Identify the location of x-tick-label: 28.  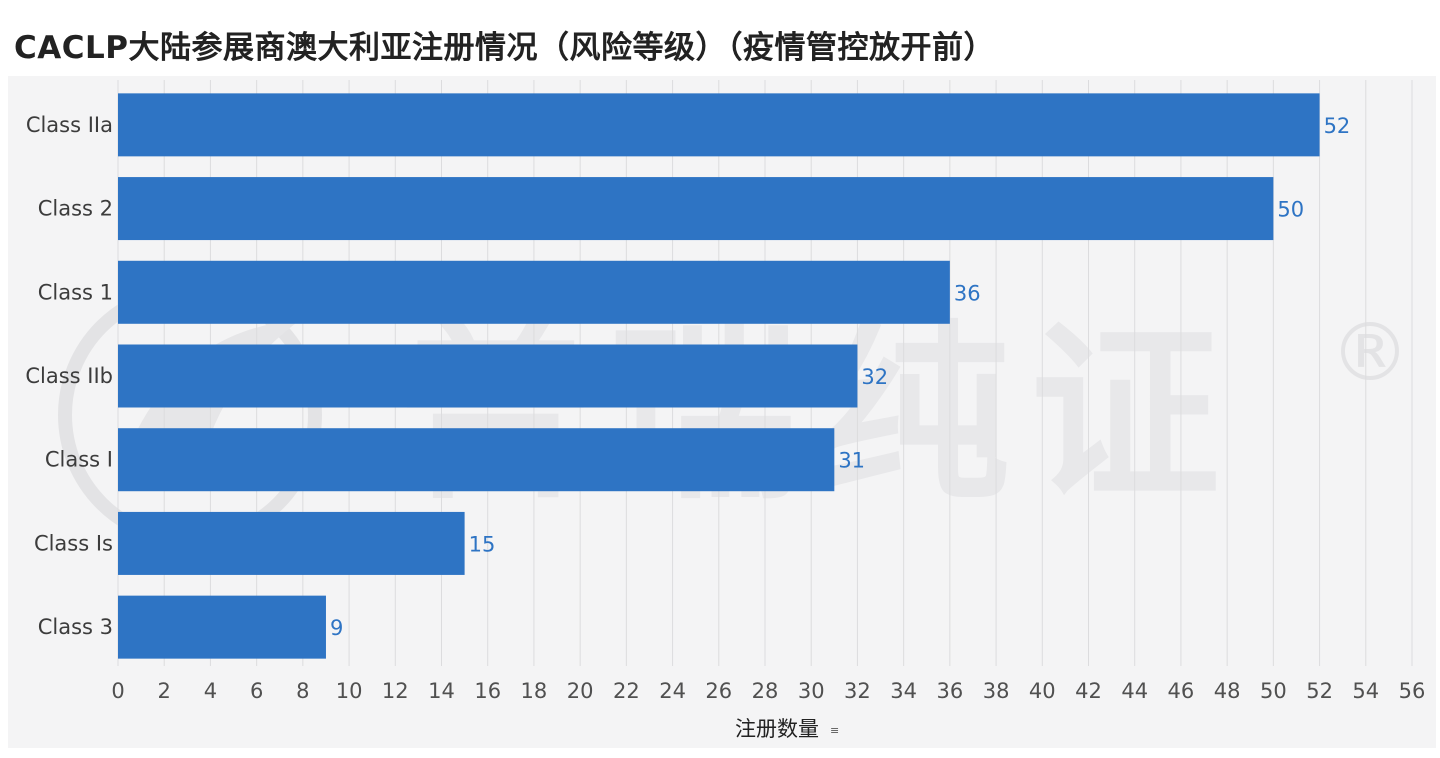
(765, 691).